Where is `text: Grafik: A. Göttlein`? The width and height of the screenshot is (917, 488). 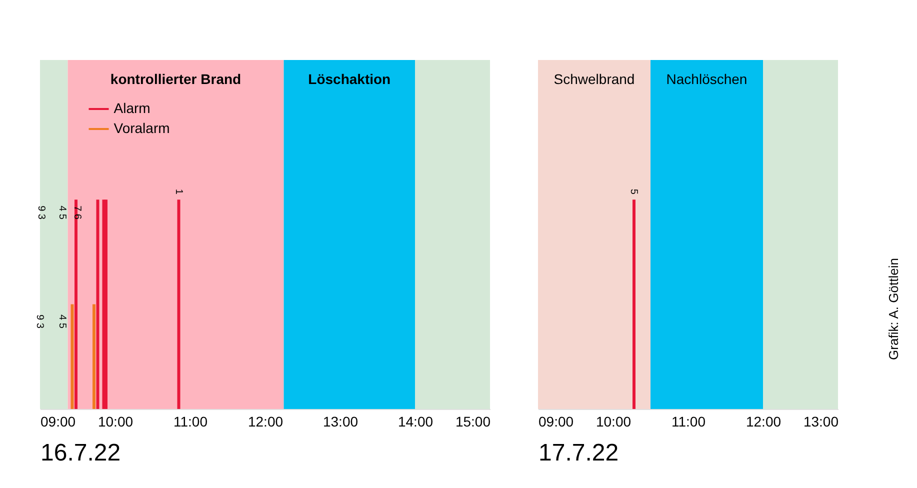 text: Grafik: A. Göttlein is located at coordinates (893, 309).